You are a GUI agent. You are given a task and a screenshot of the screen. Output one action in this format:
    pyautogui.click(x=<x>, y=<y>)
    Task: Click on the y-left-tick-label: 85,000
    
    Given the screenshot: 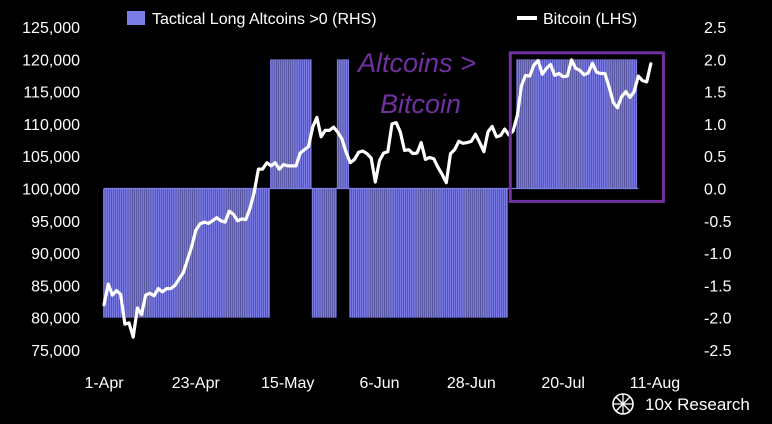 What is the action you would take?
    pyautogui.click(x=55, y=286)
    